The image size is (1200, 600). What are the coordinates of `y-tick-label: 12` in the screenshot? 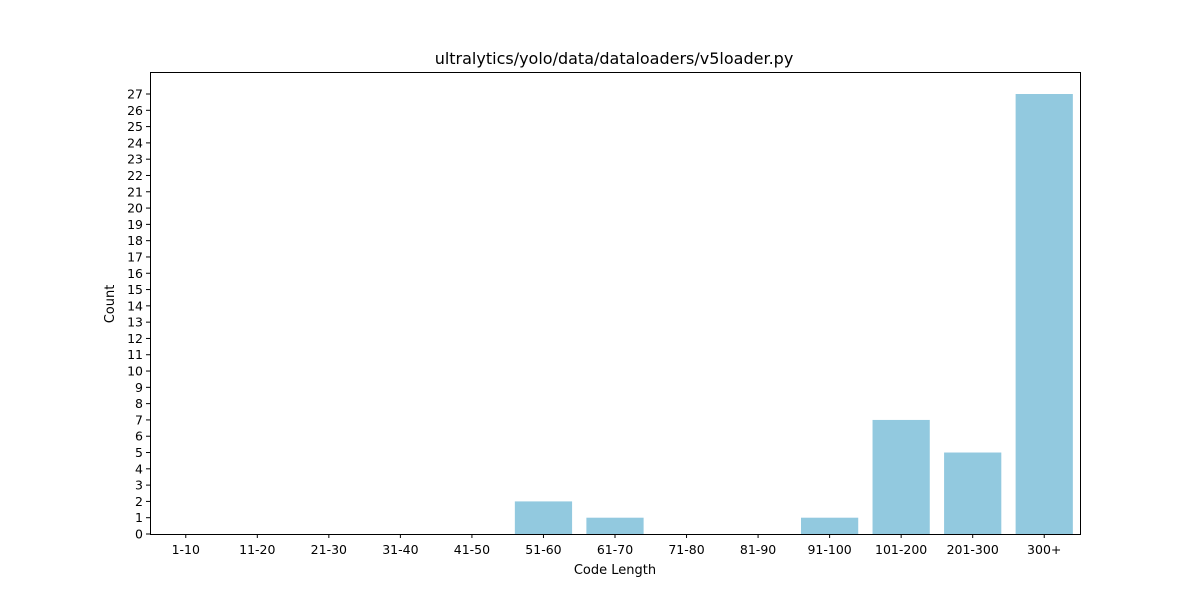 It's located at (135, 338).